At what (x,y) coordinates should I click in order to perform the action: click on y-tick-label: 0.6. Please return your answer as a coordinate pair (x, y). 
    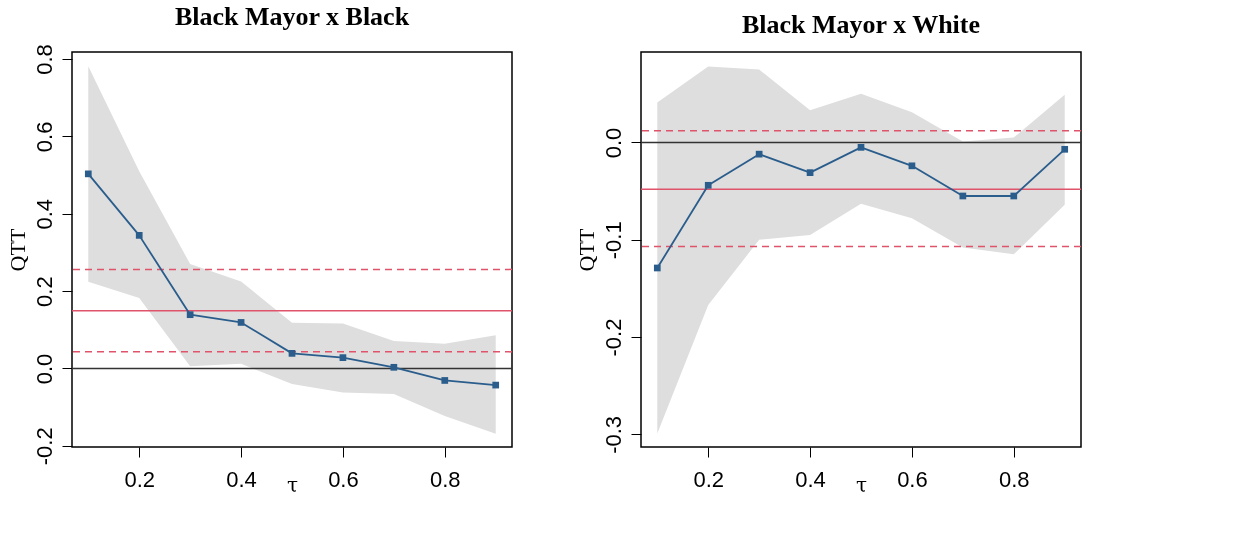
    Looking at the image, I should click on (44, 137).